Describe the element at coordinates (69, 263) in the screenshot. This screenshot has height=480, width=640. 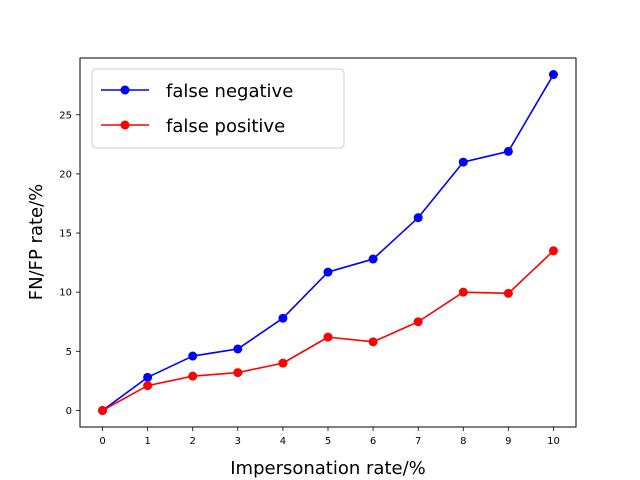
I see `y-axis: 0 5 10 15 20 25` at that location.